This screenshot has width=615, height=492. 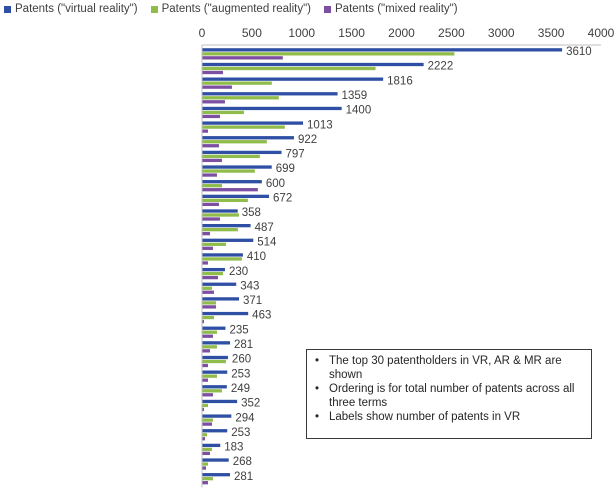 What do you see at coordinates (240, 374) in the screenshot?
I see `data-label: 253` at bounding box center [240, 374].